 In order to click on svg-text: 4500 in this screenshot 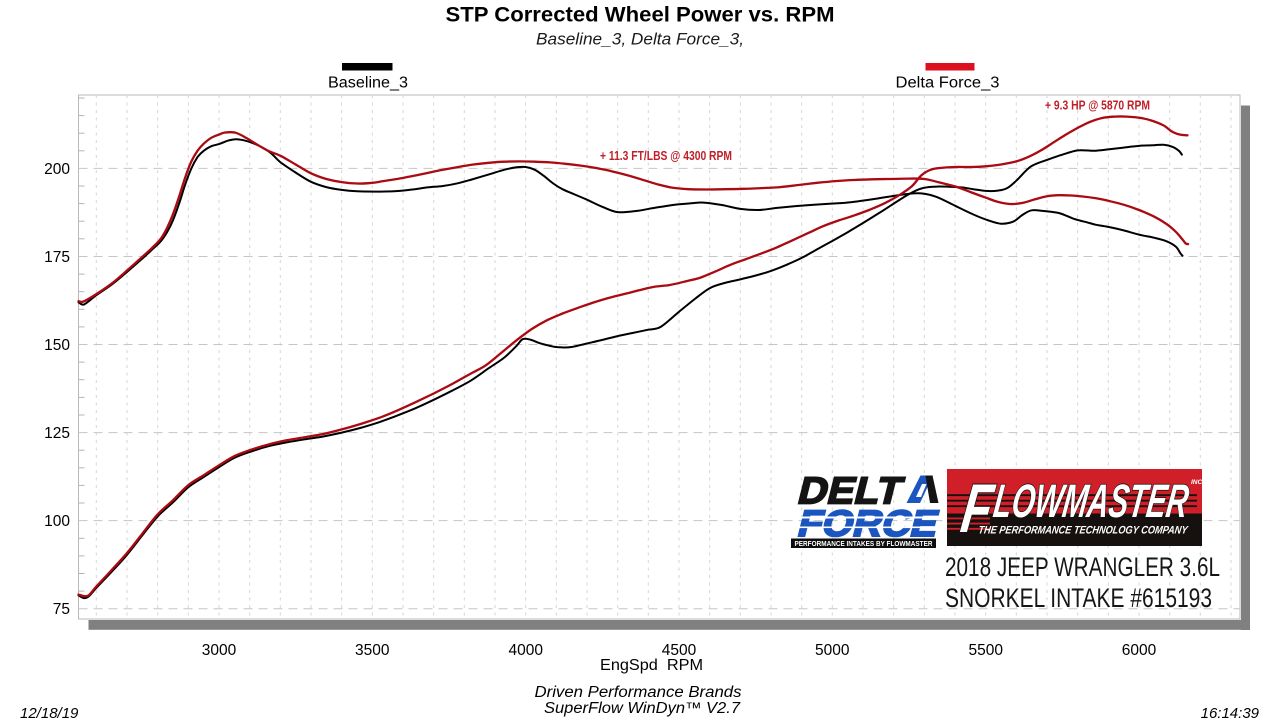, I will do `click(679, 650)`.